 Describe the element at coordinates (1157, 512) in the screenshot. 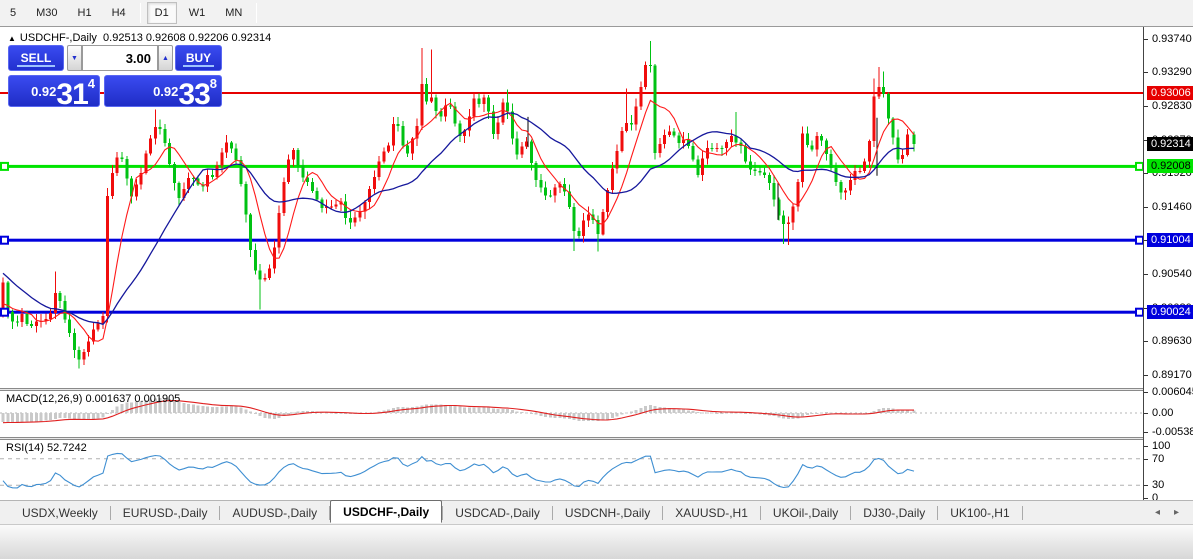

I see `tab-scroll-left-icon: ◂` at that location.